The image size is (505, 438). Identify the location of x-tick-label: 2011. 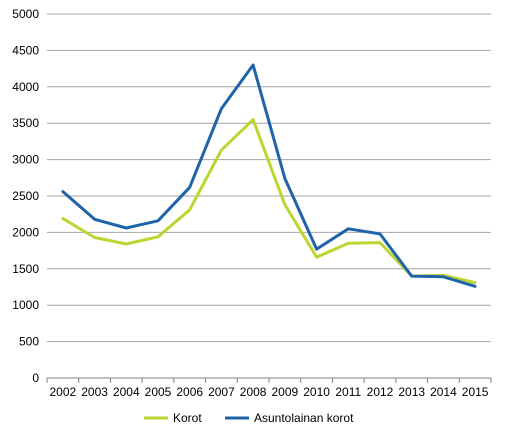
(348, 392).